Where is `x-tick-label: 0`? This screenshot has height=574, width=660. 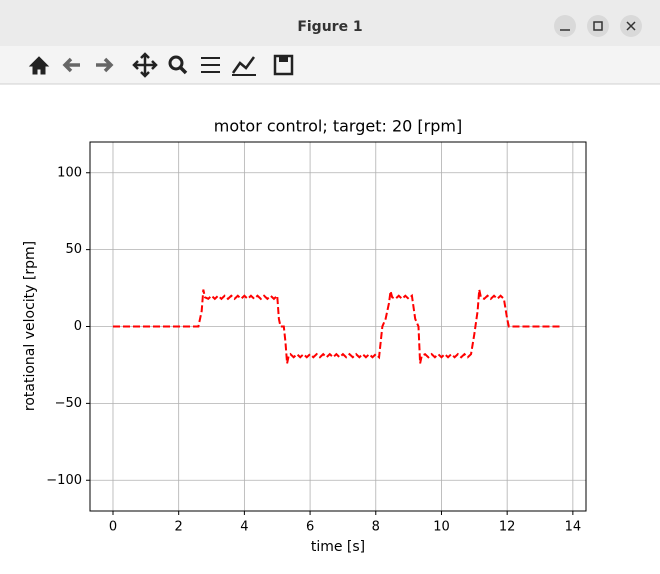 x-tick-label: 0 is located at coordinates (113, 527).